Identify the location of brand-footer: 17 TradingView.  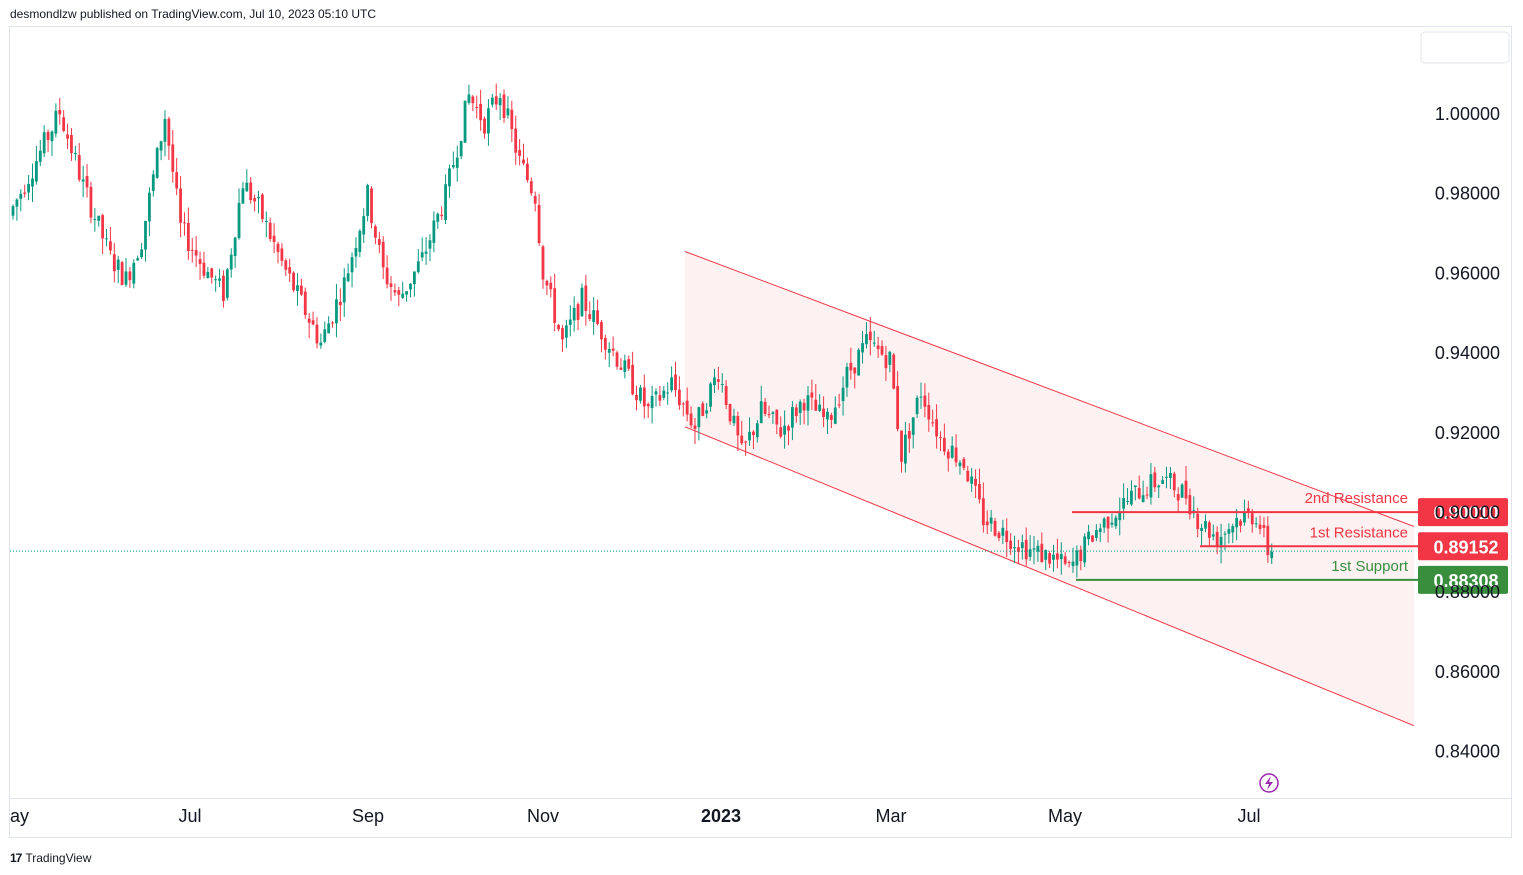
(50, 858).